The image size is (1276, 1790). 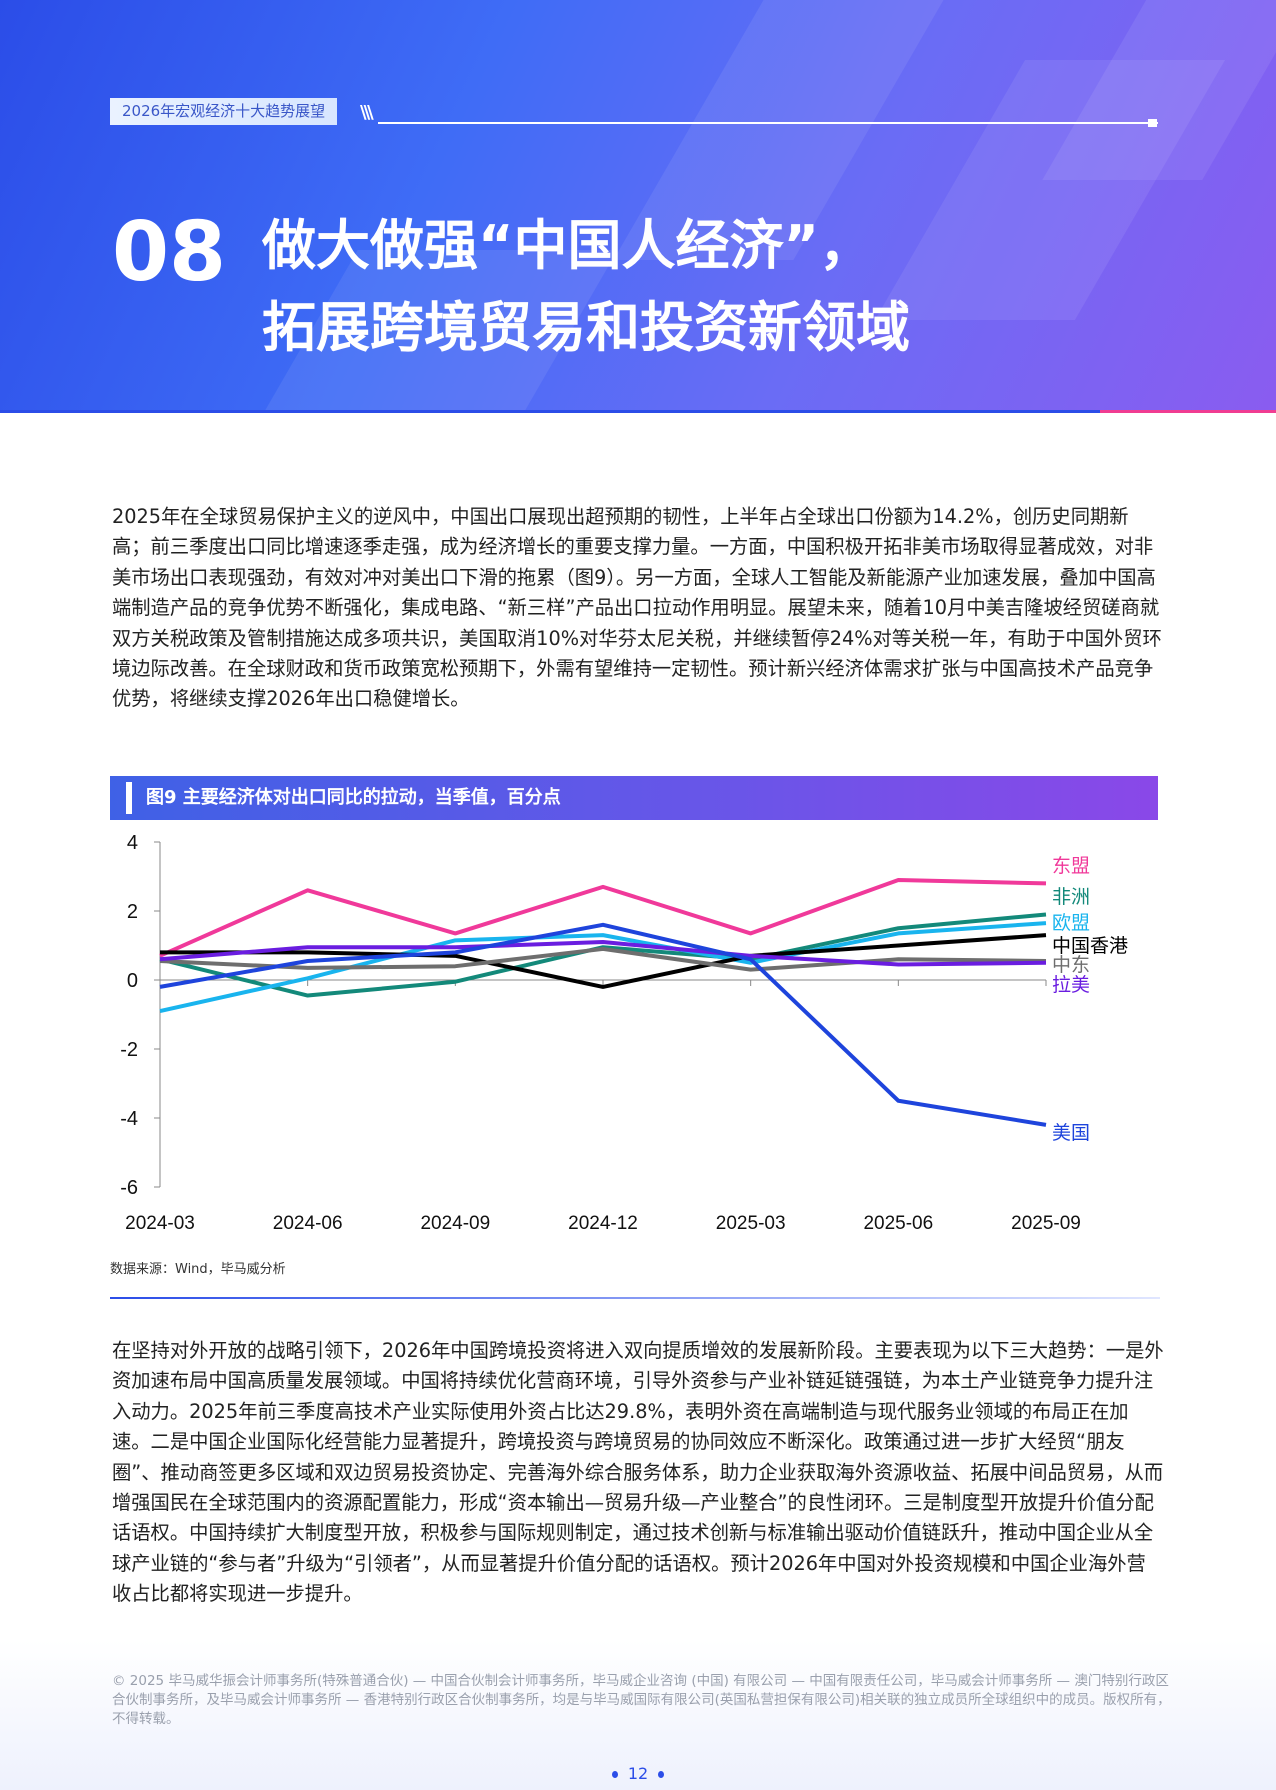 What do you see at coordinates (550, 411) in the screenshot?
I see `hero-bottom-strip` at bounding box center [550, 411].